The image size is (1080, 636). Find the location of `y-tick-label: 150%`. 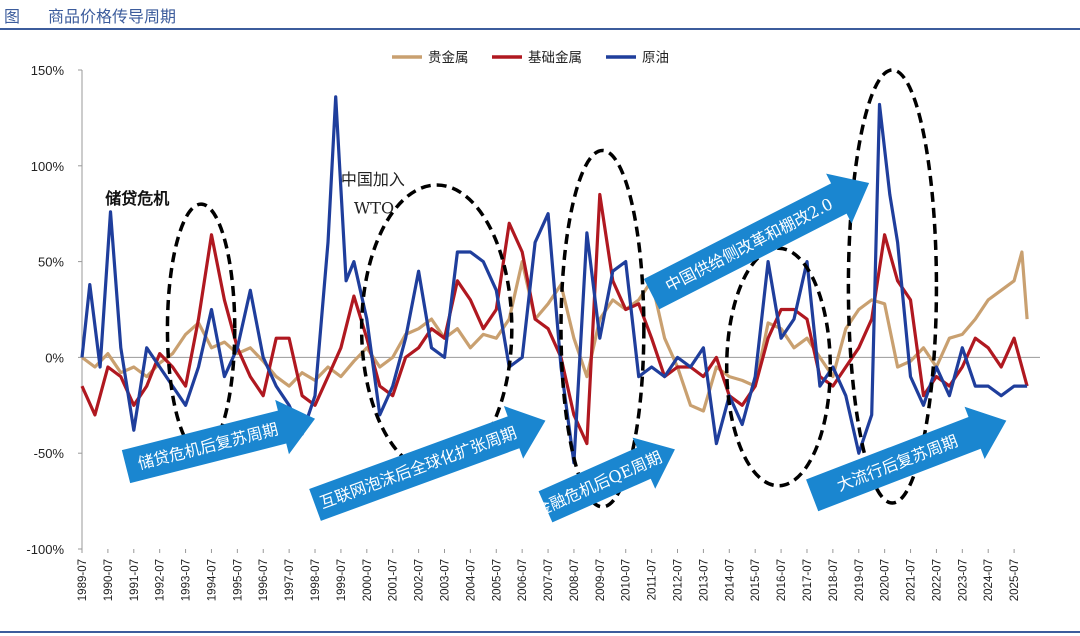

y-tick-label: 150% is located at coordinates (48, 70).